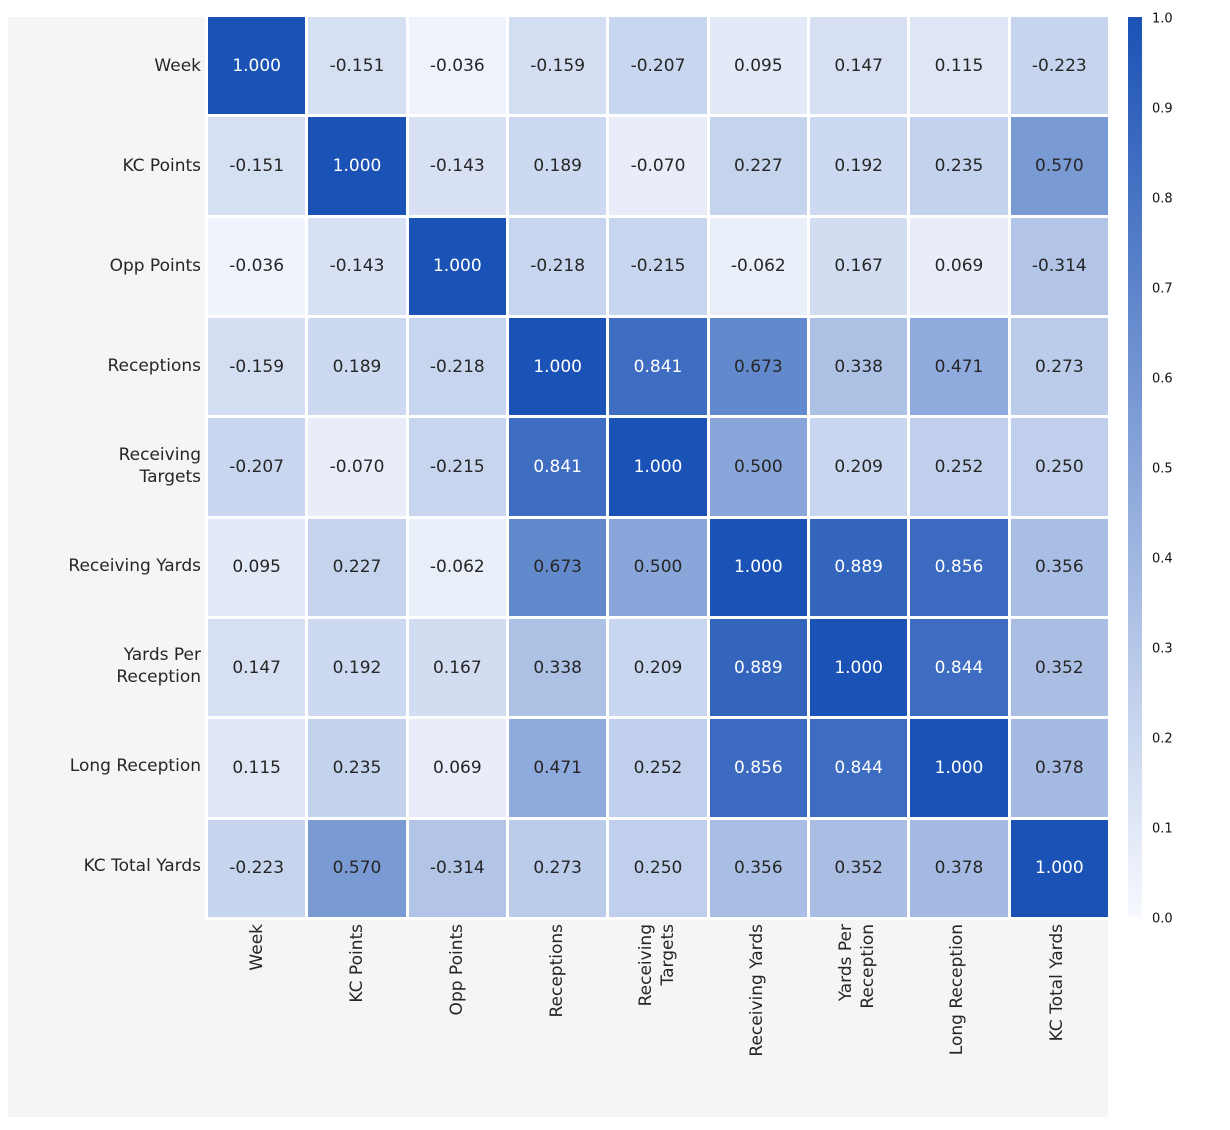  Describe the element at coordinates (1135, 467) in the screenshot. I see `colorbar-gradient` at that location.